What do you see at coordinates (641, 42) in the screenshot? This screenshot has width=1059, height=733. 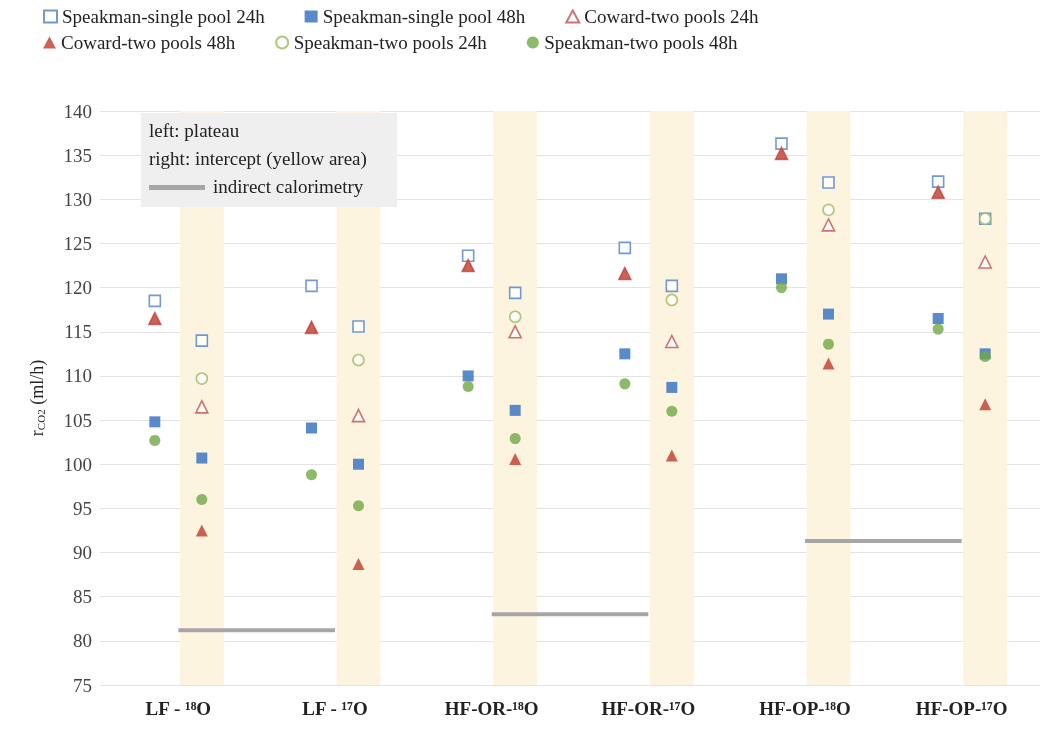 I see `legend-label: Speakman-two pools 48h` at bounding box center [641, 42].